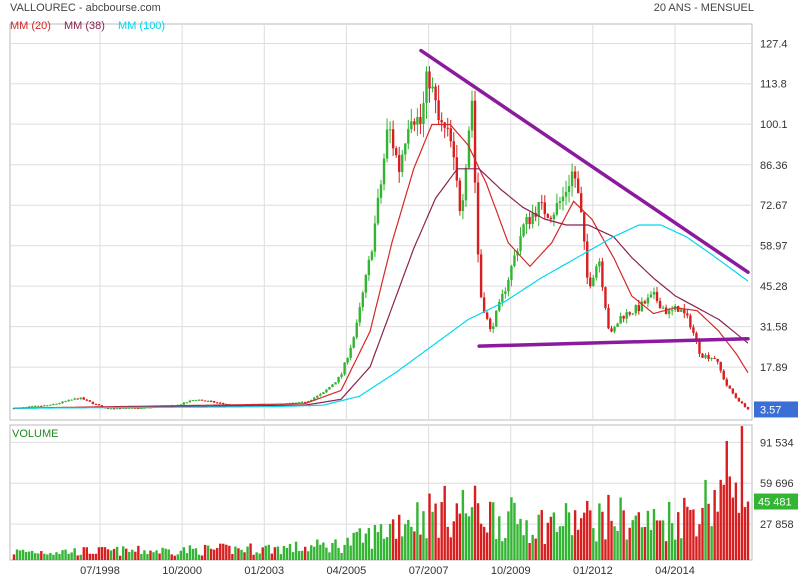  I want to click on x-tick-label: 10/2000, so click(182, 571).